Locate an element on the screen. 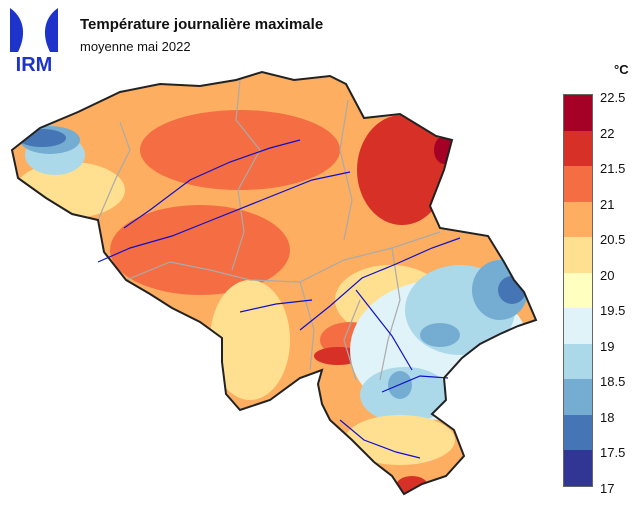  legend-unit: °C is located at coordinates (621, 69).